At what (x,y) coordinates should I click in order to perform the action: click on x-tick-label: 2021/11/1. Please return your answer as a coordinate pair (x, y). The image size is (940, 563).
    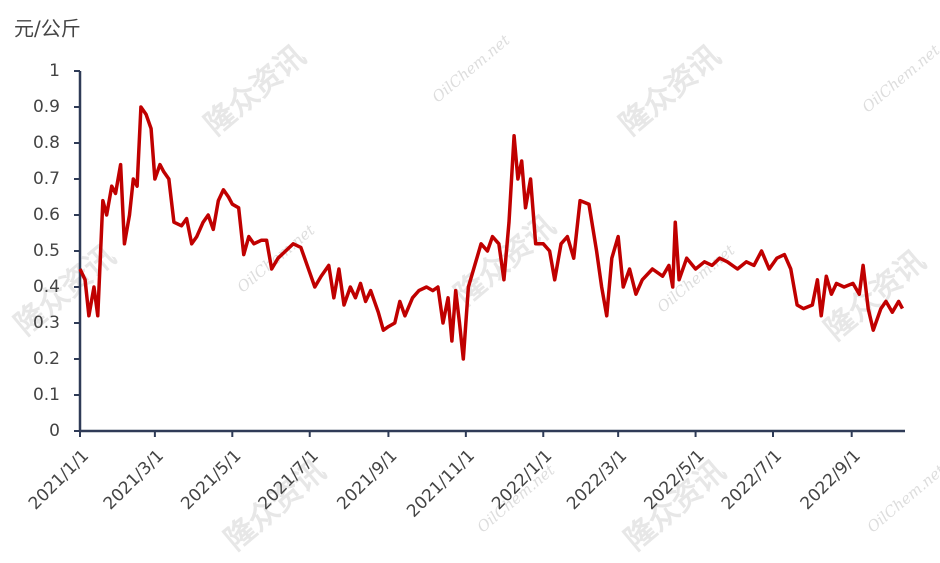
    Looking at the image, I should click on (441, 484).